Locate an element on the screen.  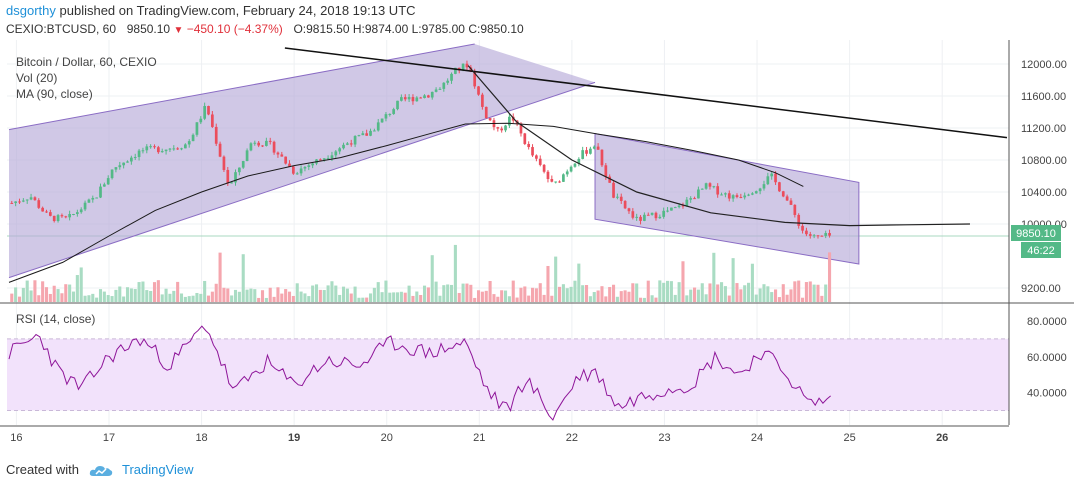
last-price-badge-text: 9850.10 is located at coordinates (1036, 234).